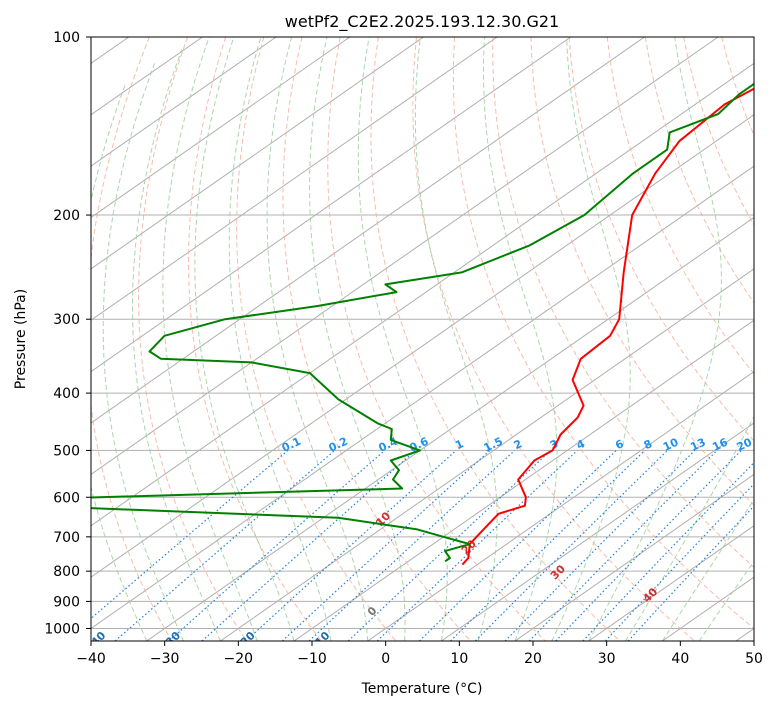 The height and width of the screenshot is (708, 775). I want to click on chart-title: wetPf2_C2E2.2025.193.12.30.G21, so click(422, 22).